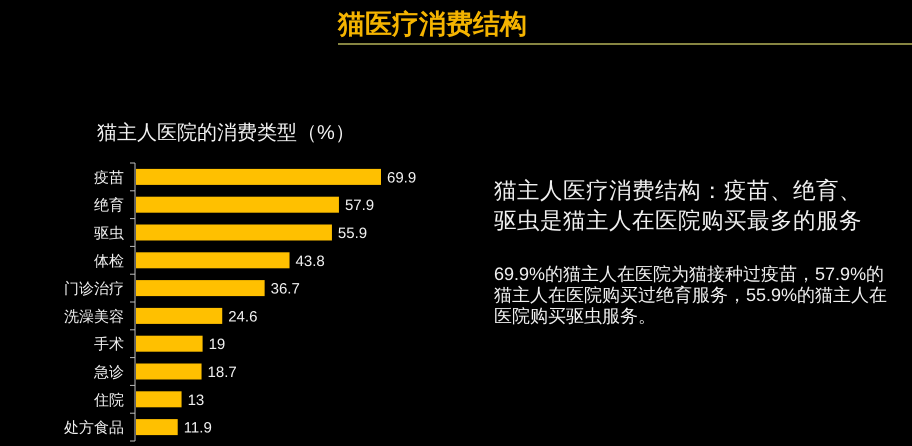  I want to click on data-label: 18.7, so click(222, 372).